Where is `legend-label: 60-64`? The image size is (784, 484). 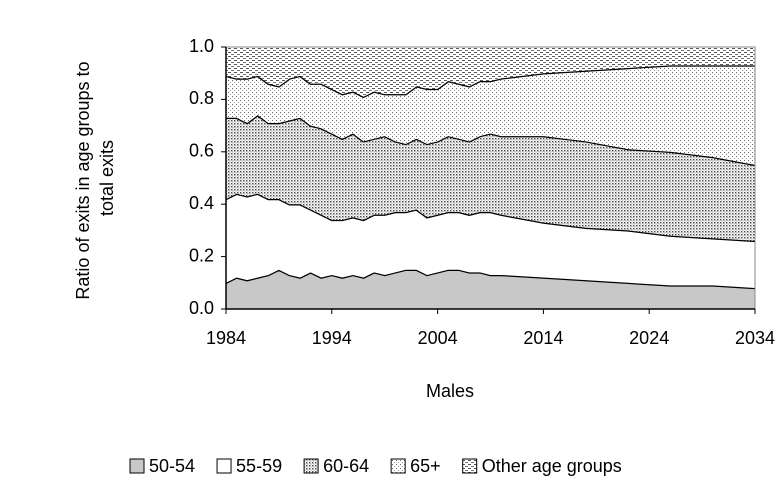
legend-label: 60-64 is located at coordinates (346, 466).